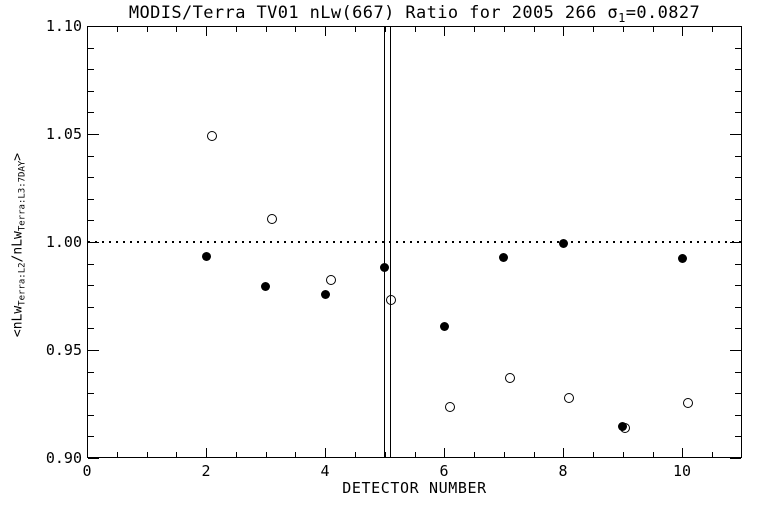  Describe the element at coordinates (22, 284) in the screenshot. I see `y-label-sub1: Terra:L2` at that location.